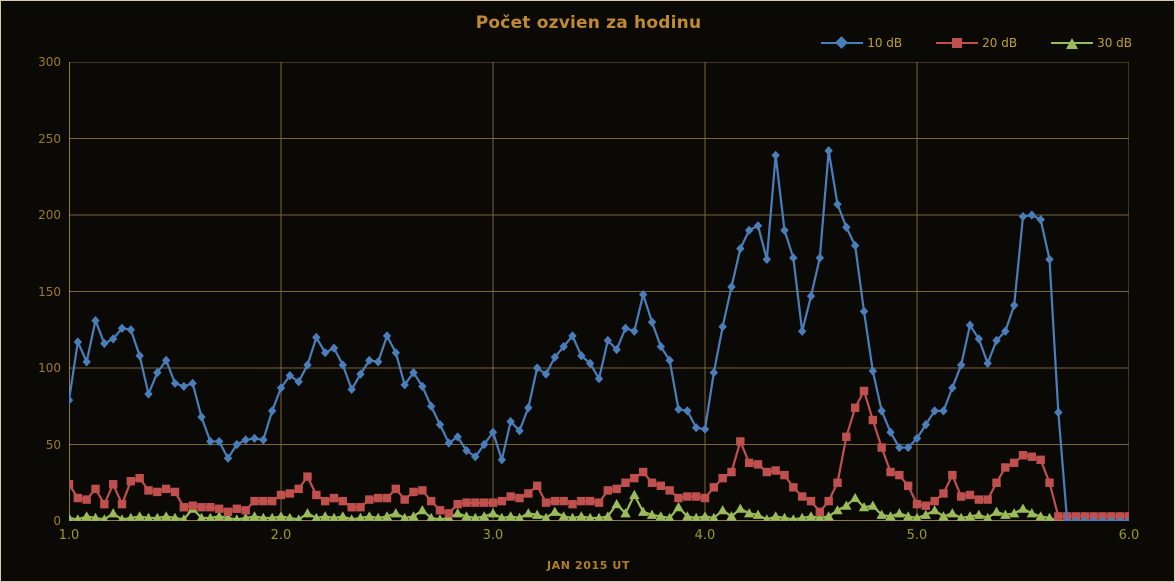 The width and height of the screenshot is (1175, 582). I want to click on square-icon, so click(957, 43).